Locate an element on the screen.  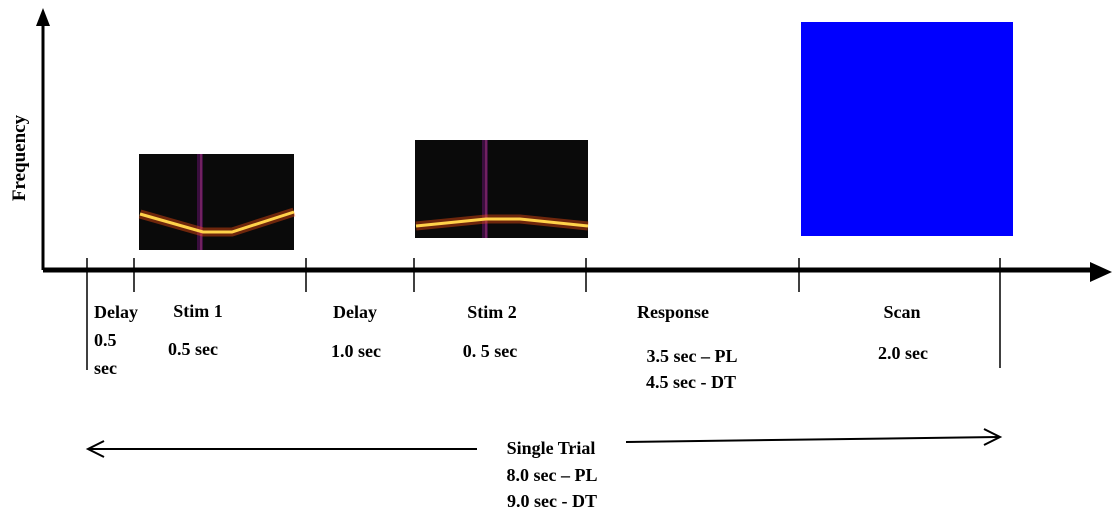
segment-delay-2-name: Delay is located at coordinates (355, 312).